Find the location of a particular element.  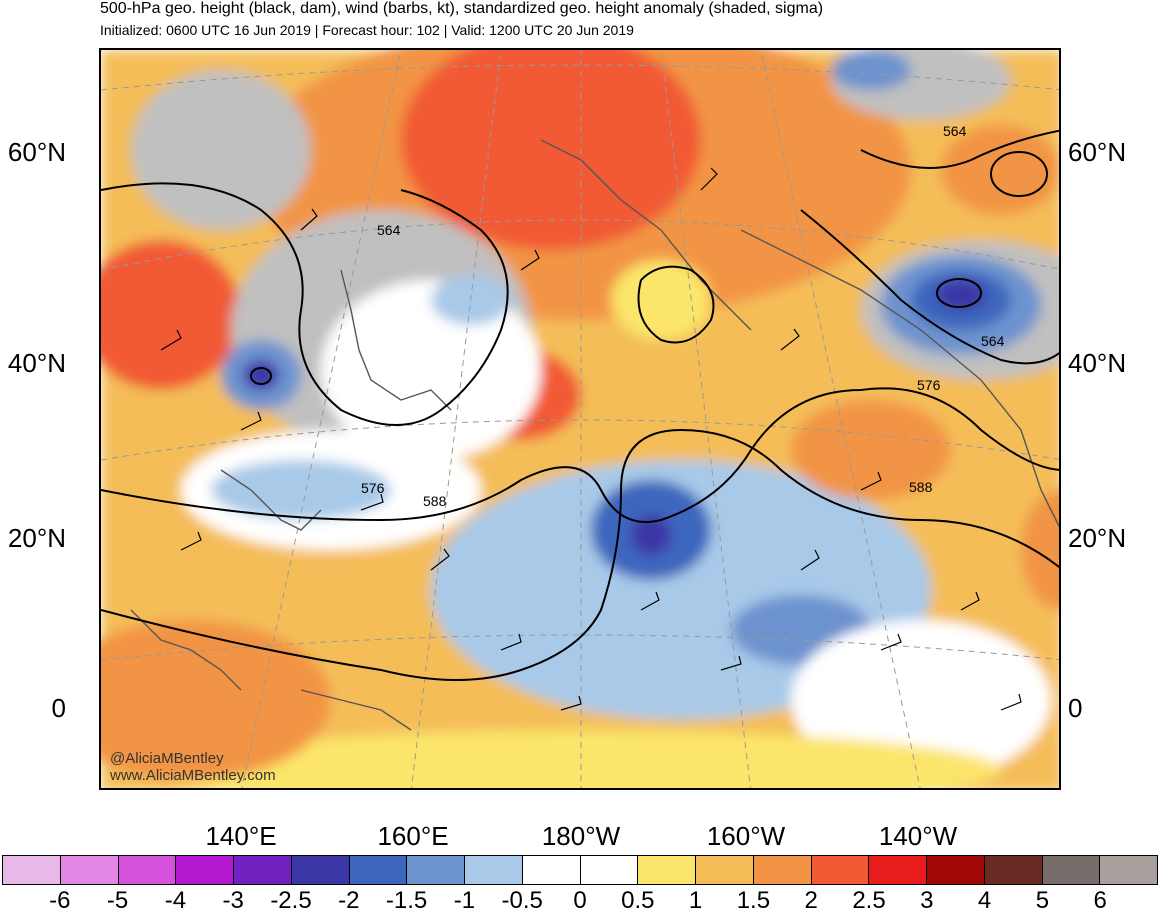

colorbar-label: -1.5 is located at coordinates (406, 900).